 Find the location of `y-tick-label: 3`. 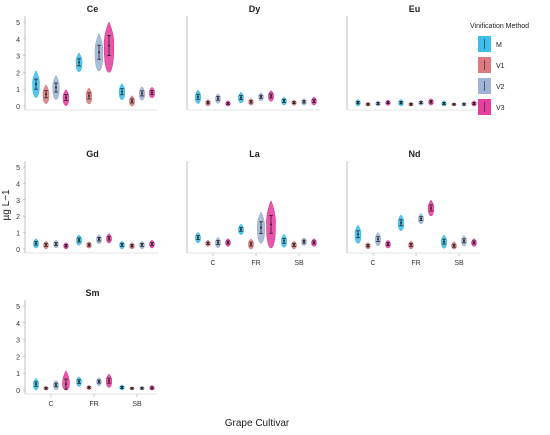

y-tick-label: 3 is located at coordinates (18, 201).